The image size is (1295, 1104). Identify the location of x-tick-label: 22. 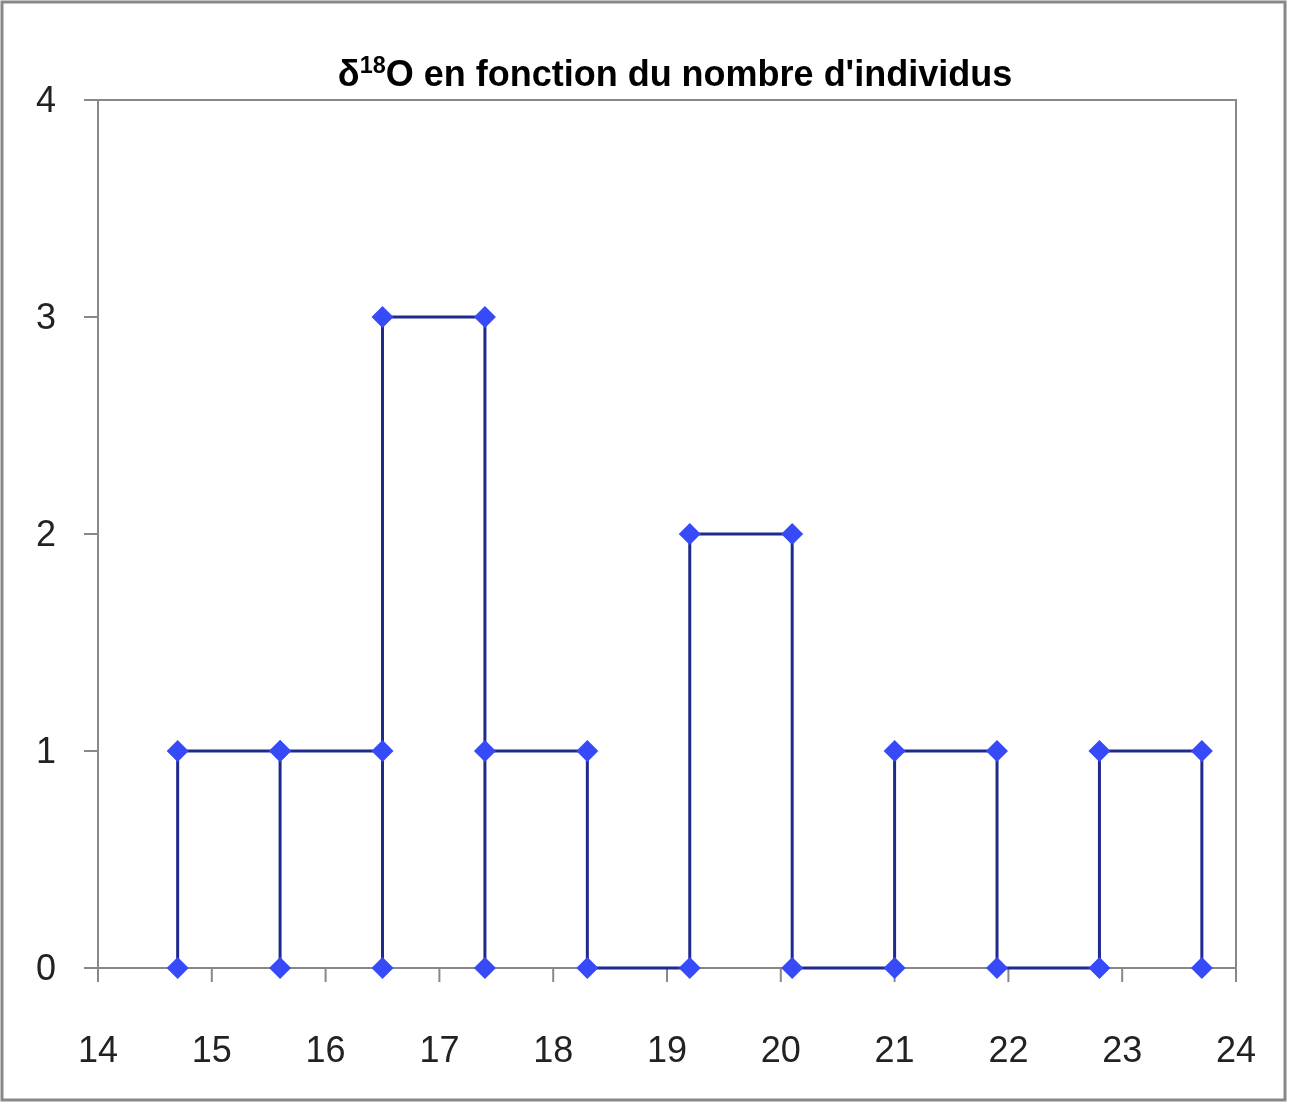
(1008, 1049).